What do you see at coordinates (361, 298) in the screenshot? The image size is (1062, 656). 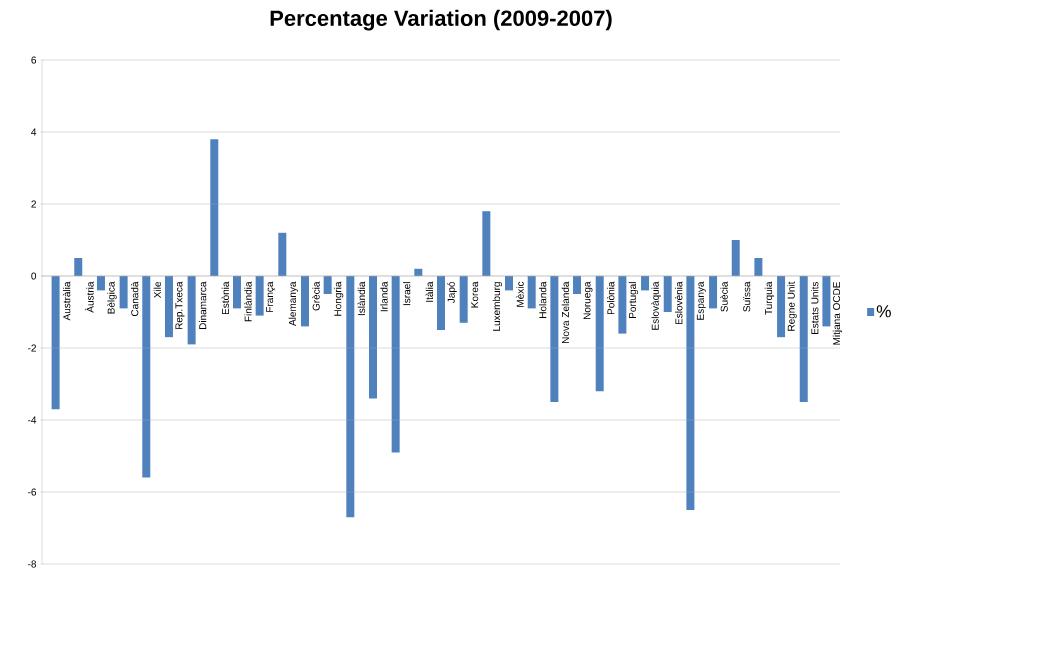 I see `x-tick-label: Islàndia` at bounding box center [361, 298].